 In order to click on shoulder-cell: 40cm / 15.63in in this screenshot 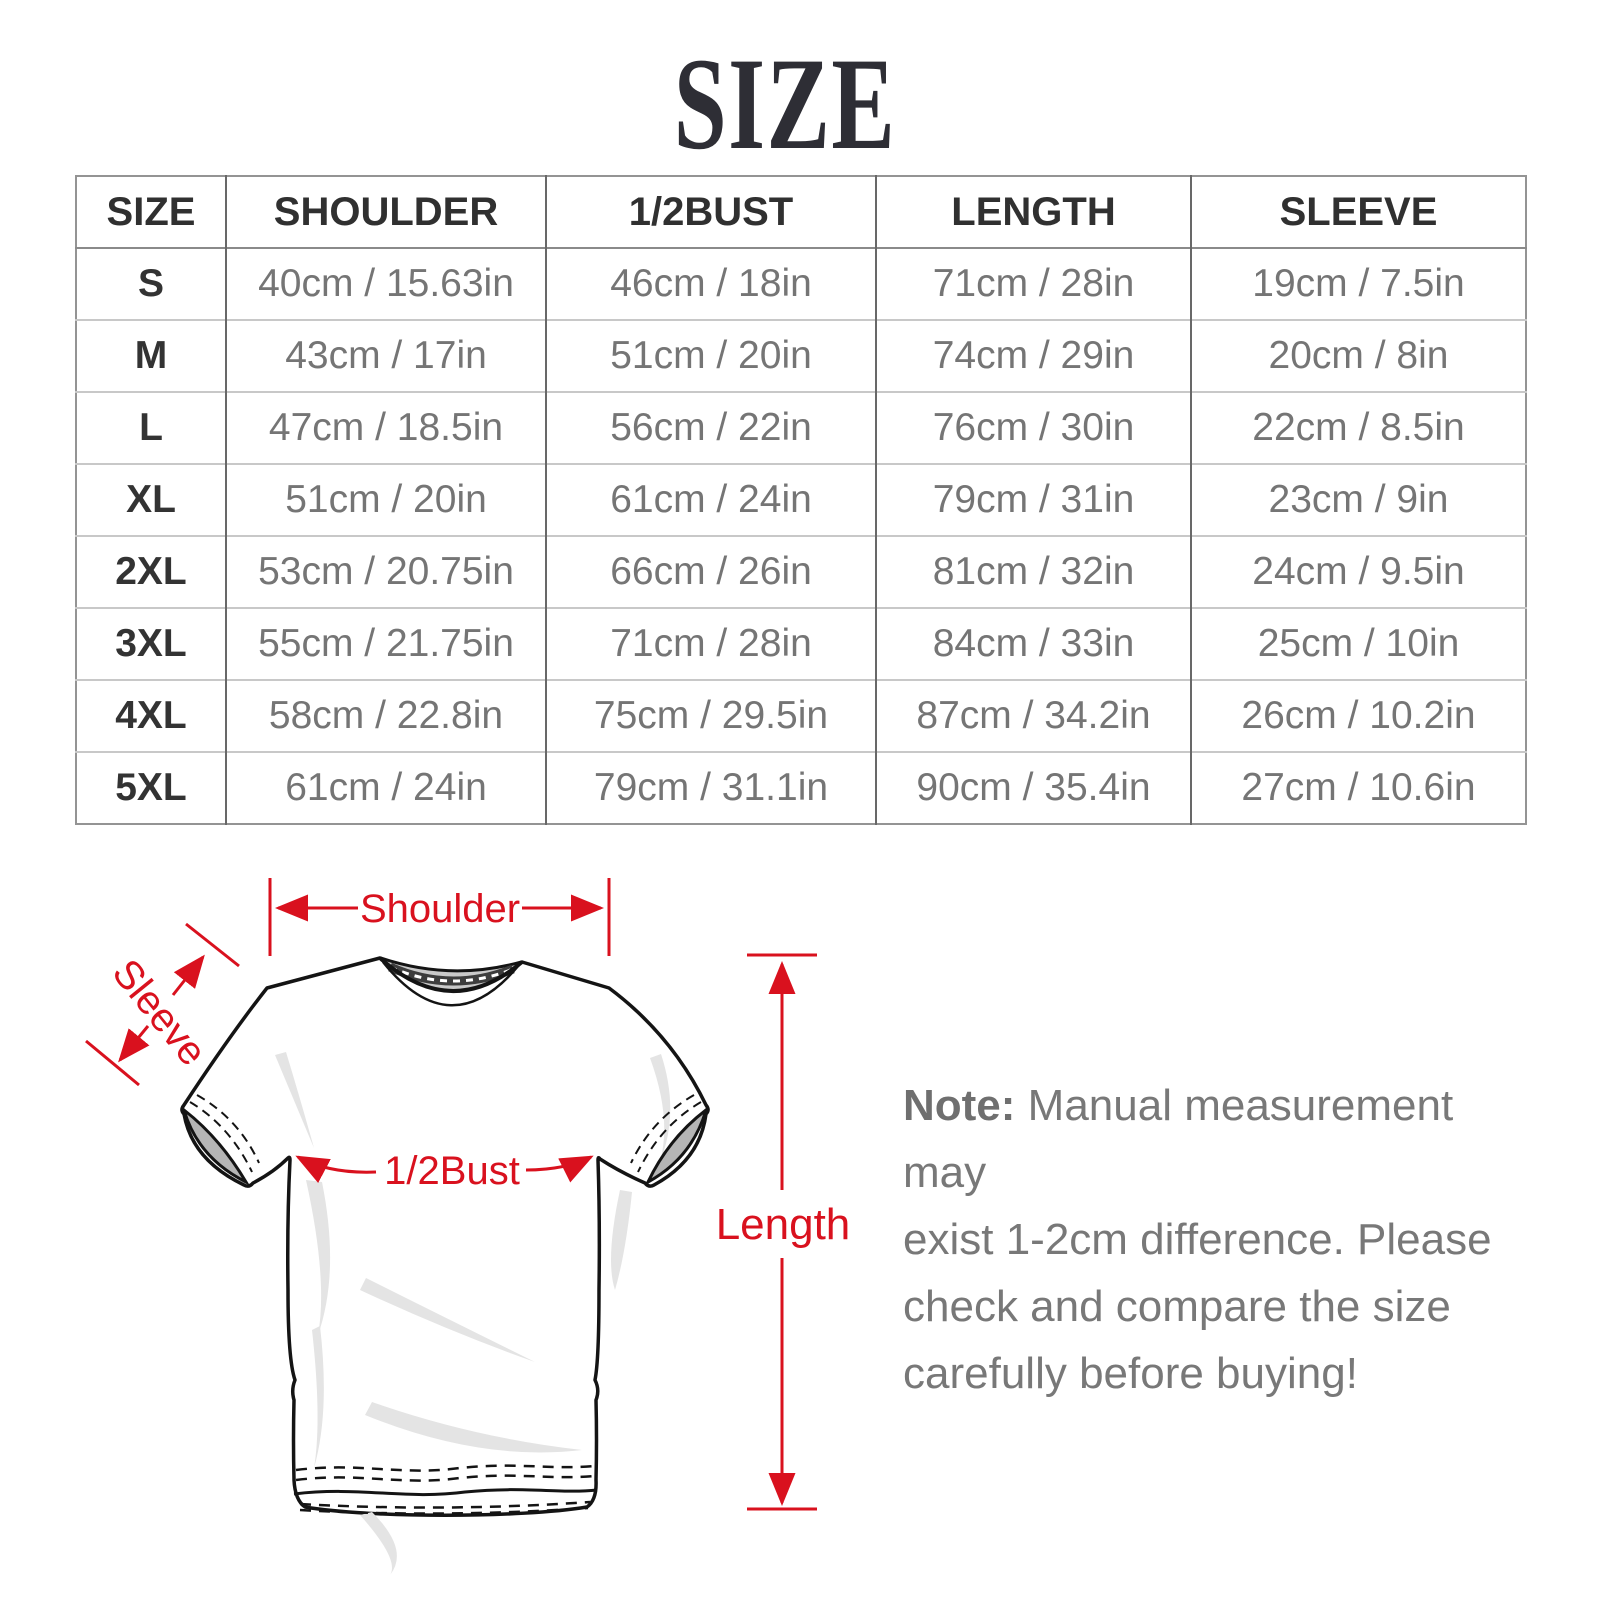, I will do `click(385, 283)`.